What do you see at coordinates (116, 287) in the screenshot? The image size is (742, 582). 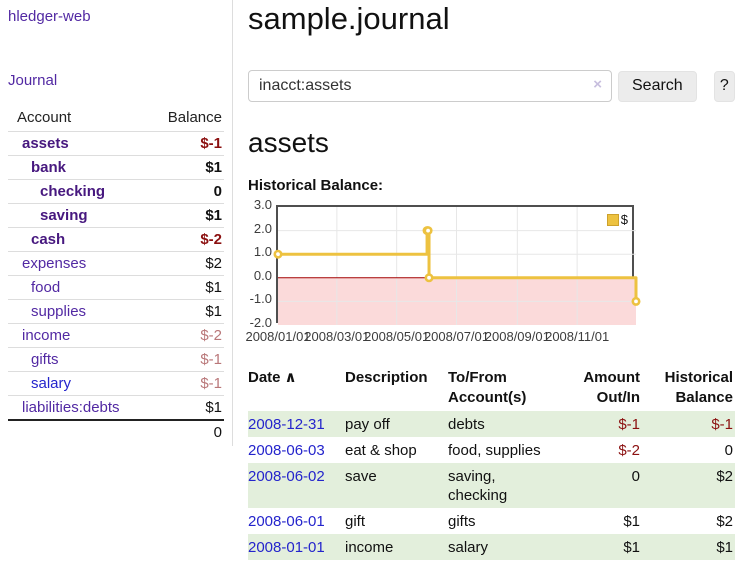 I see `account-row: food $1` at bounding box center [116, 287].